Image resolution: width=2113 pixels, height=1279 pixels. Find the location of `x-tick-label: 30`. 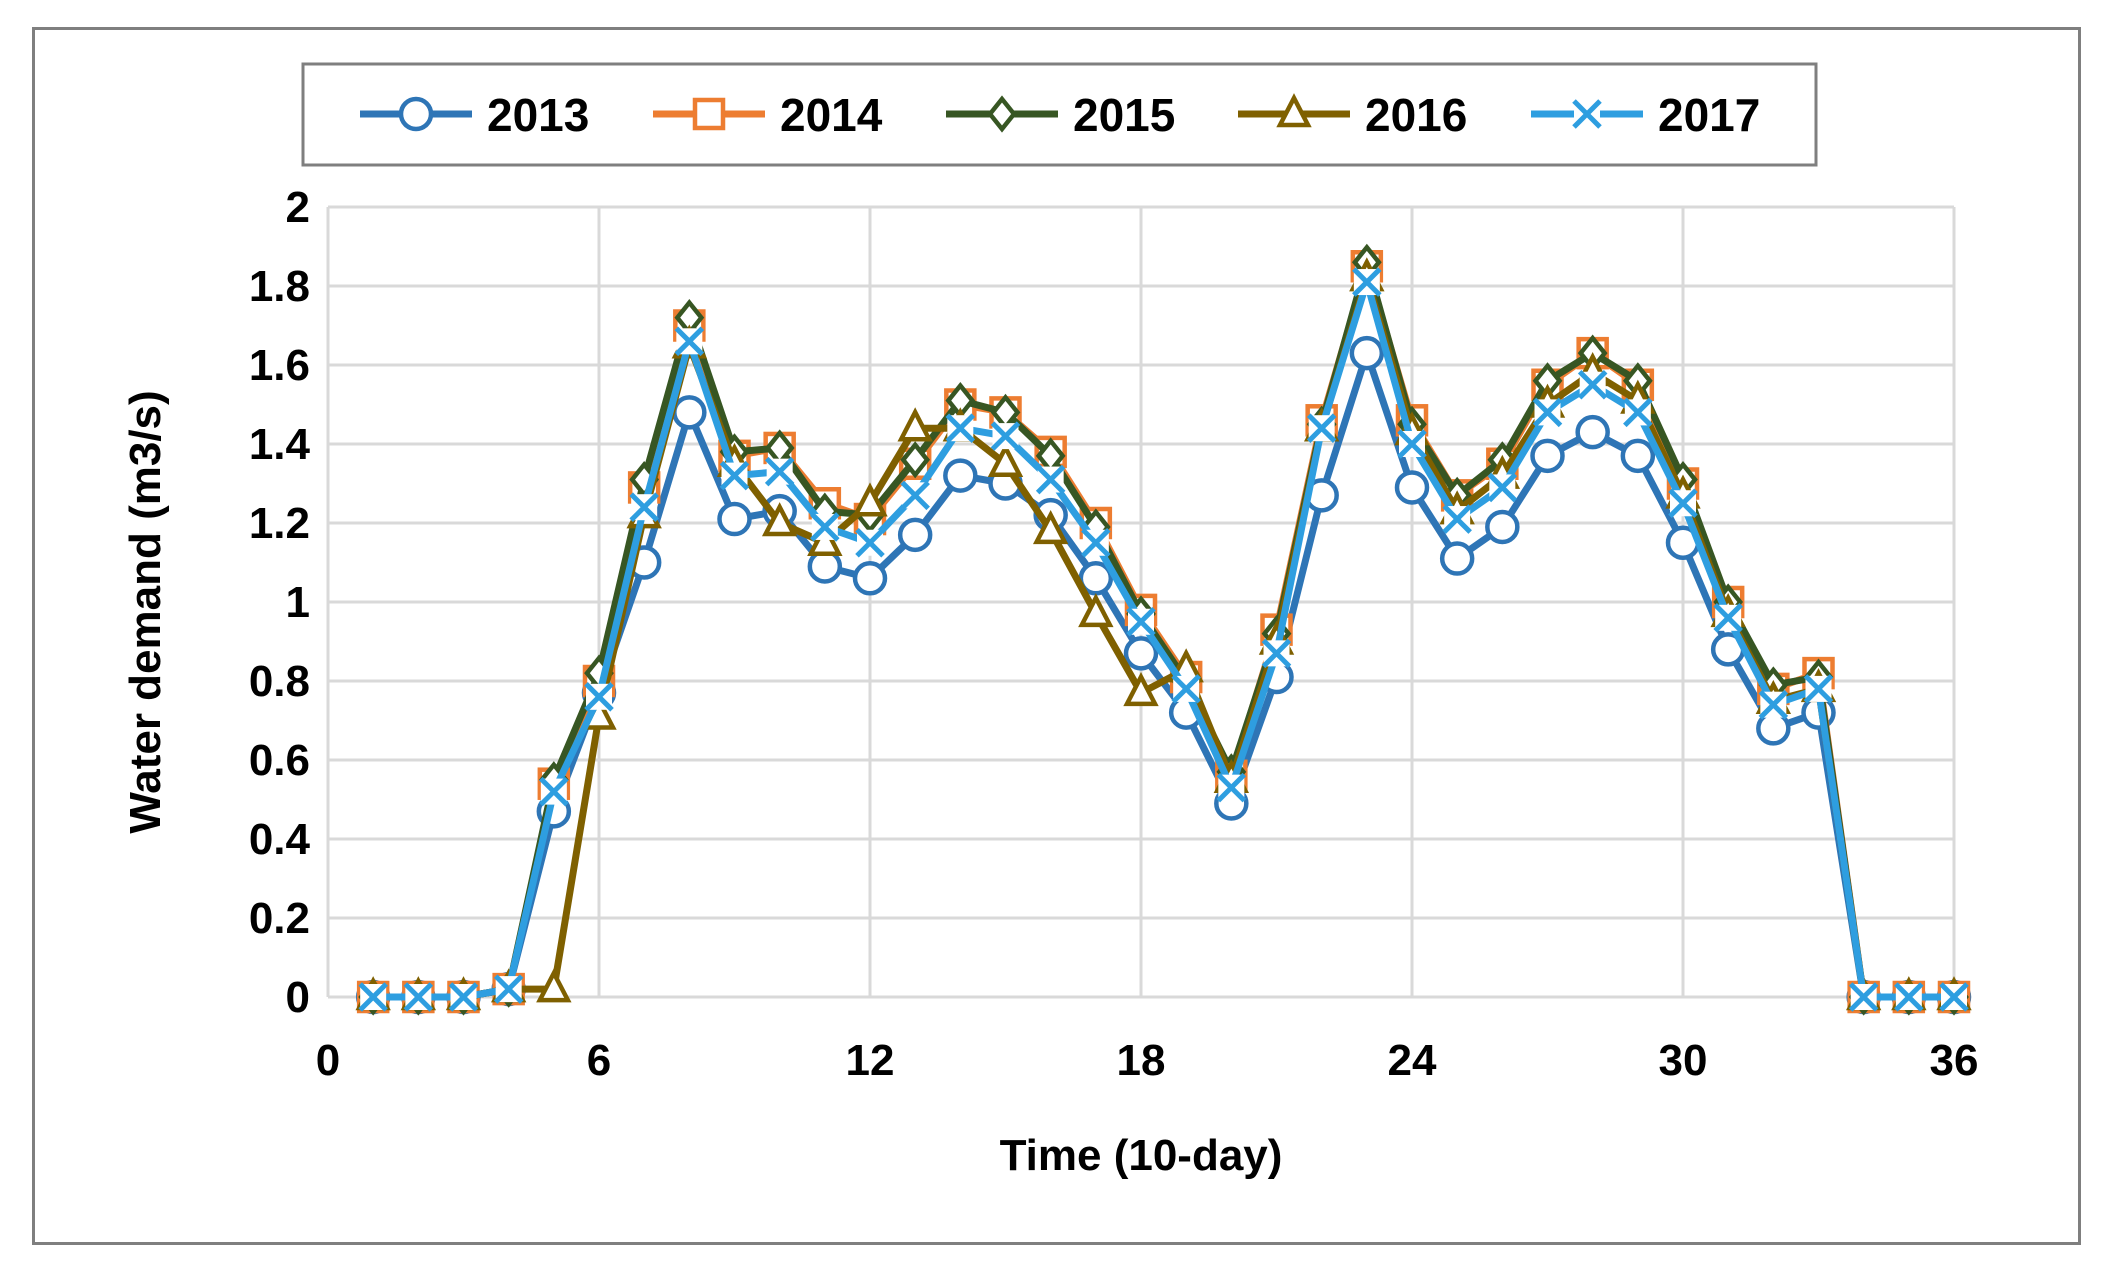

x-tick-label: 30 is located at coordinates (1683, 1060).